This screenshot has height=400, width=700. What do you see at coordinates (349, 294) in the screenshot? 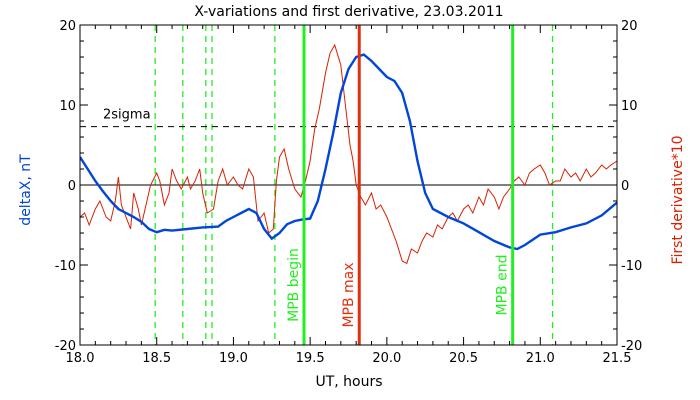
I see `marker-label-mpb-max: MPB max` at bounding box center [349, 294].